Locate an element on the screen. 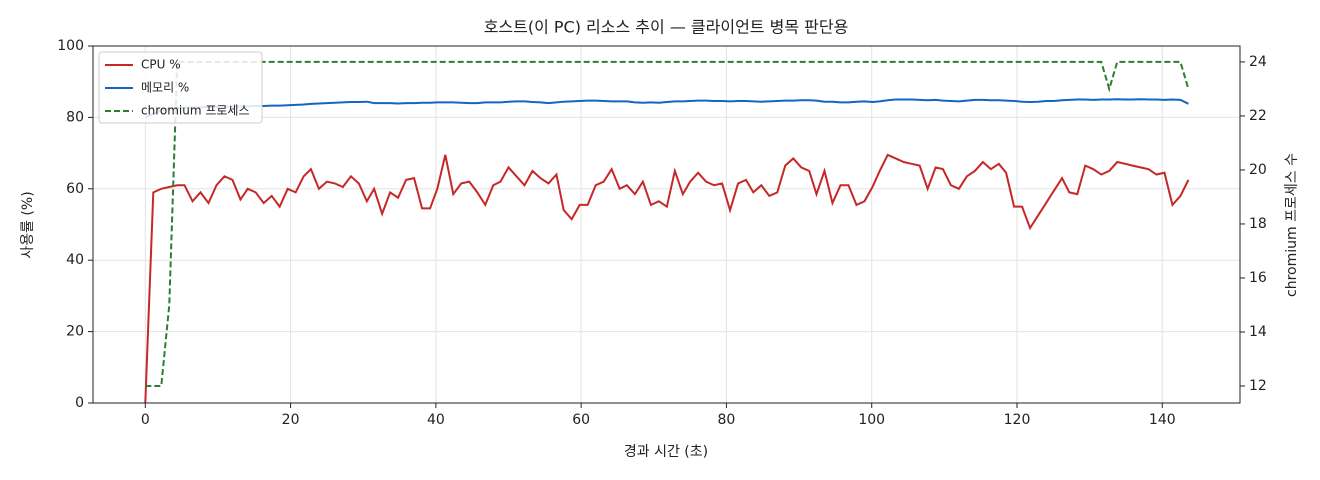 This screenshot has width=1320, height=480. legend-label: chromium 프로세스 is located at coordinates (195, 111).